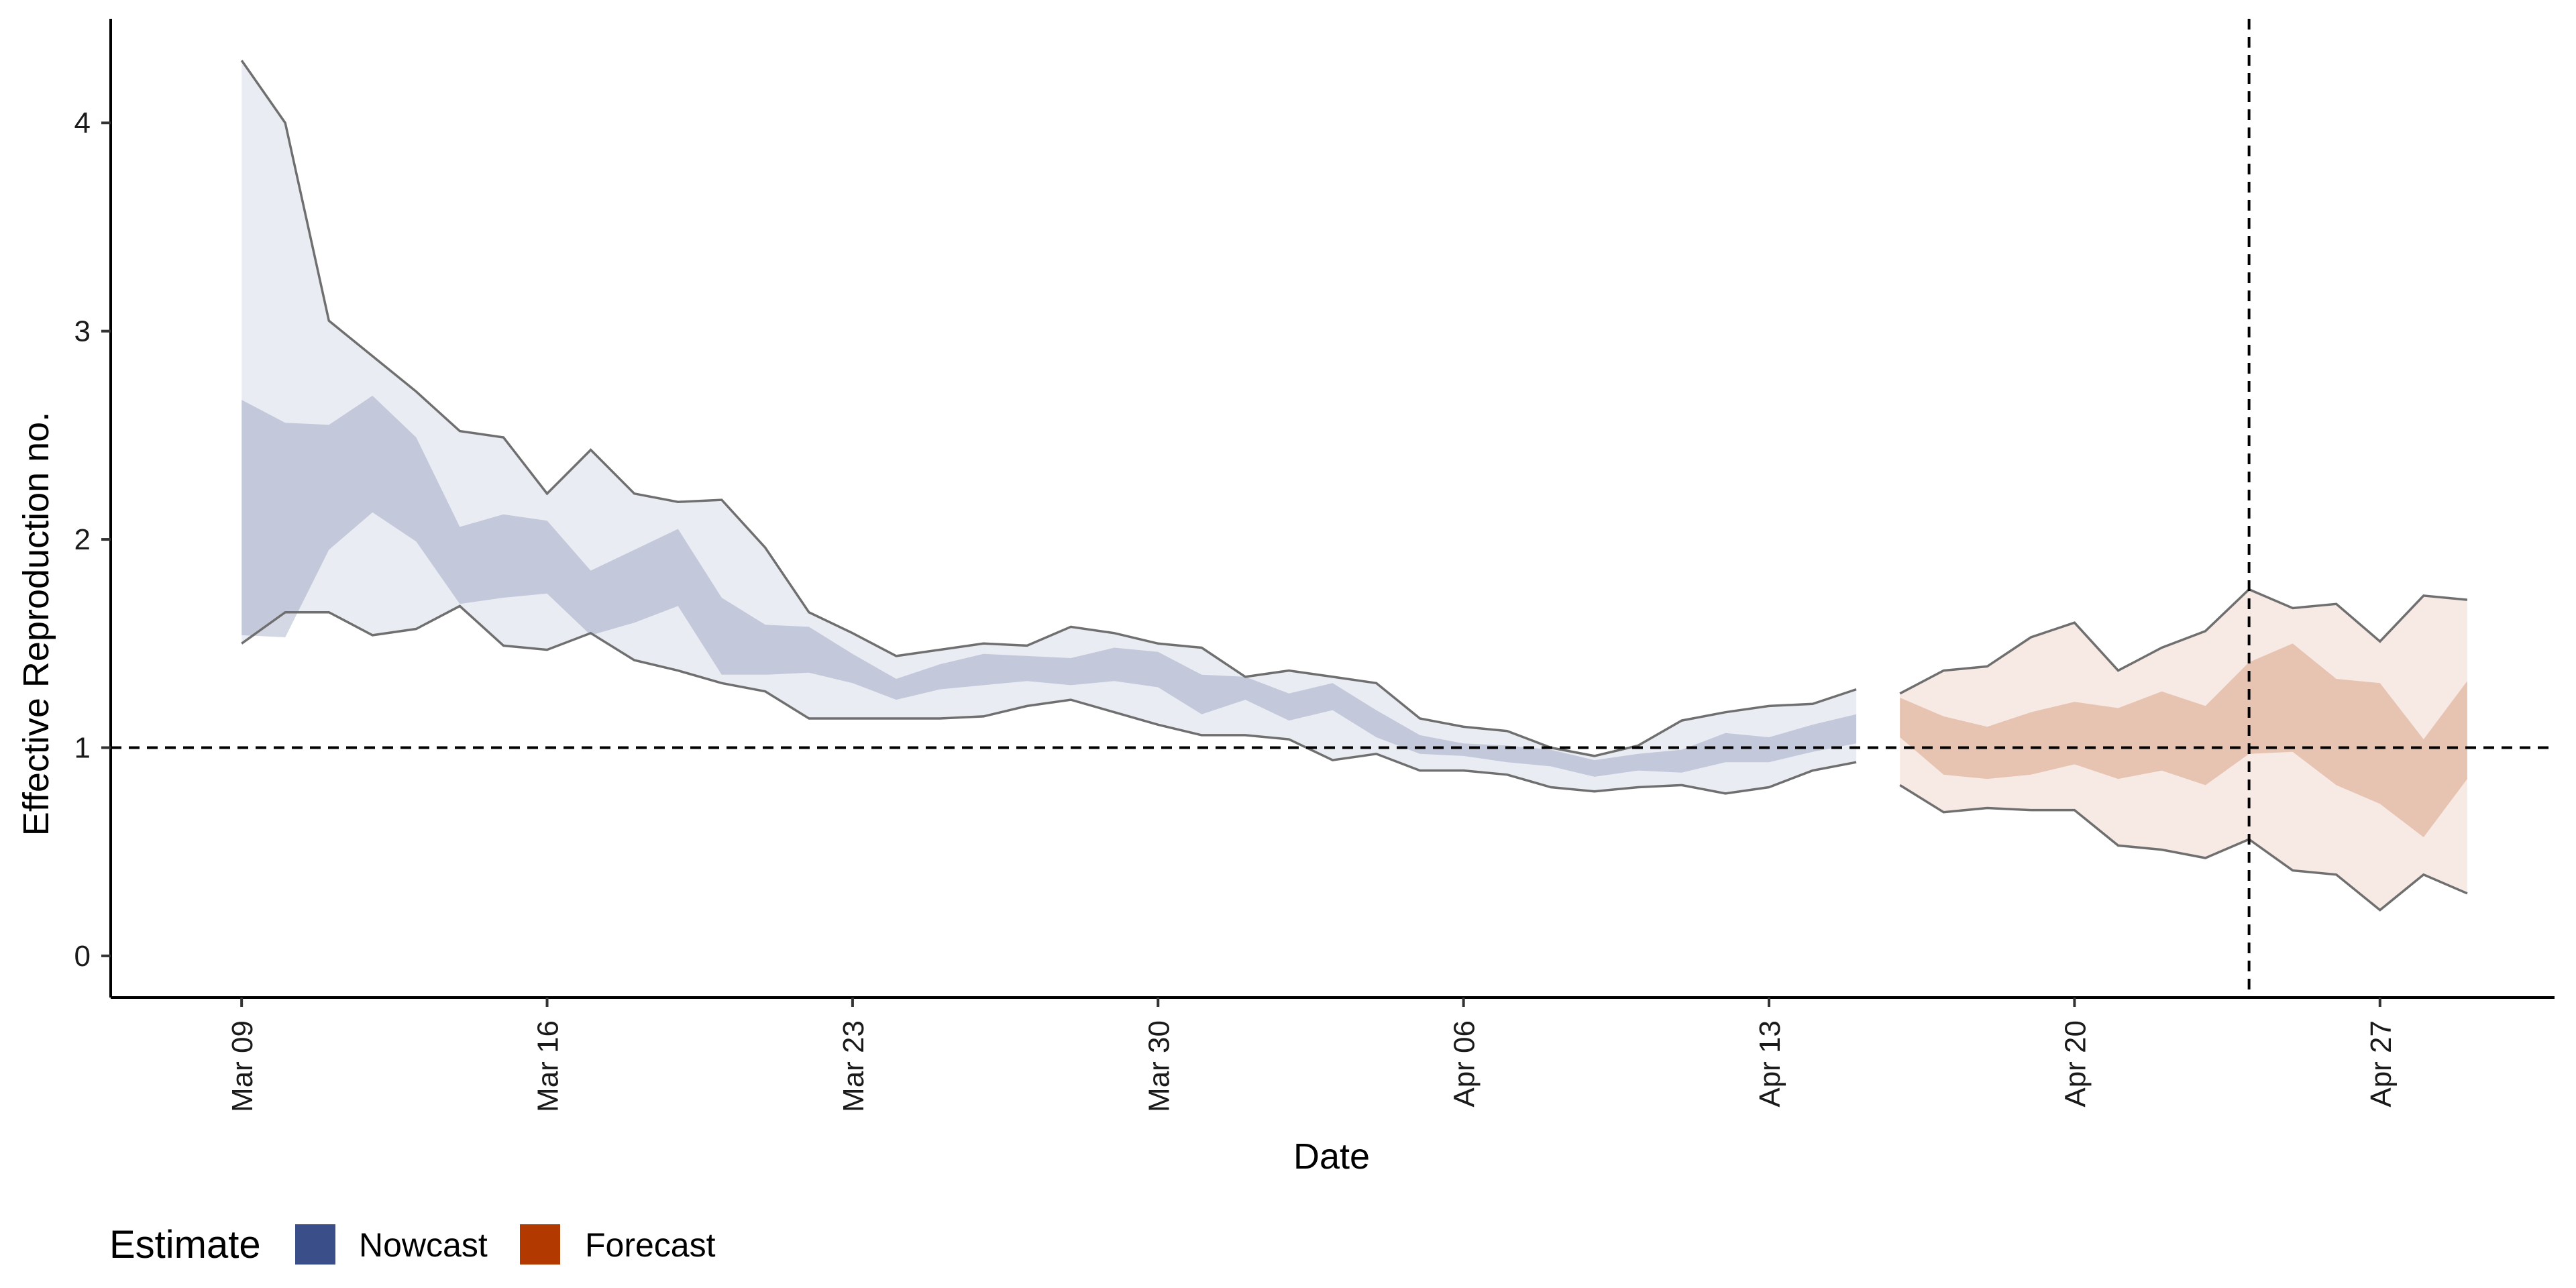  Describe the element at coordinates (82, 539) in the screenshot. I see `y-tick-label-2: 2` at that location.